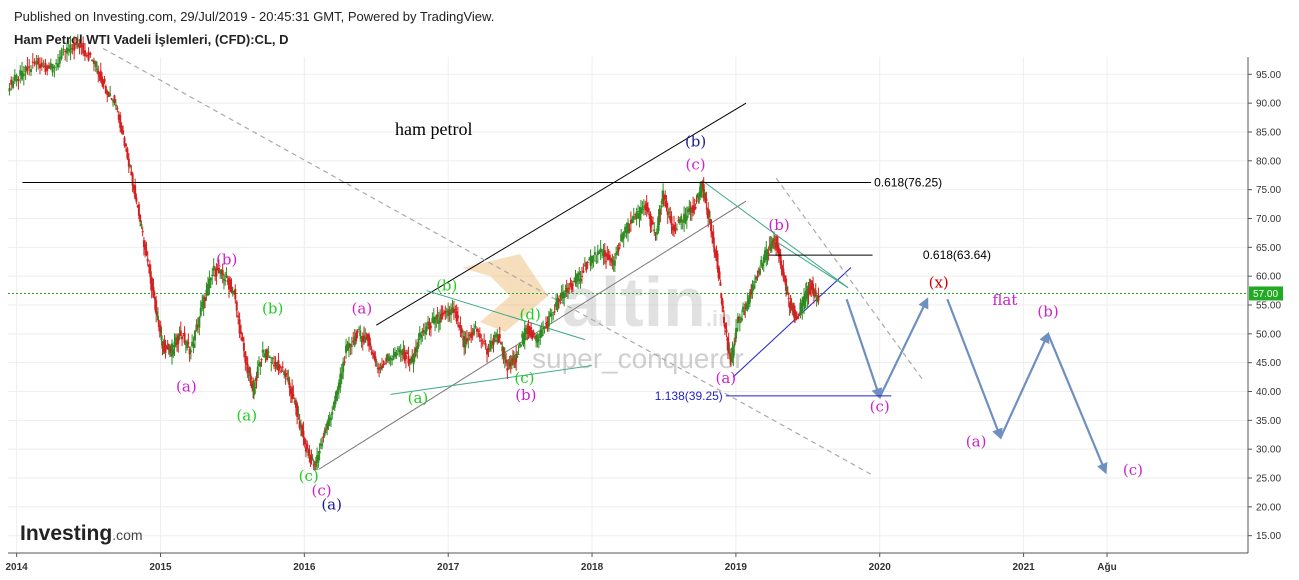 The image size is (1299, 580). I want to click on y-tick-label: 60.00, so click(1268, 277).